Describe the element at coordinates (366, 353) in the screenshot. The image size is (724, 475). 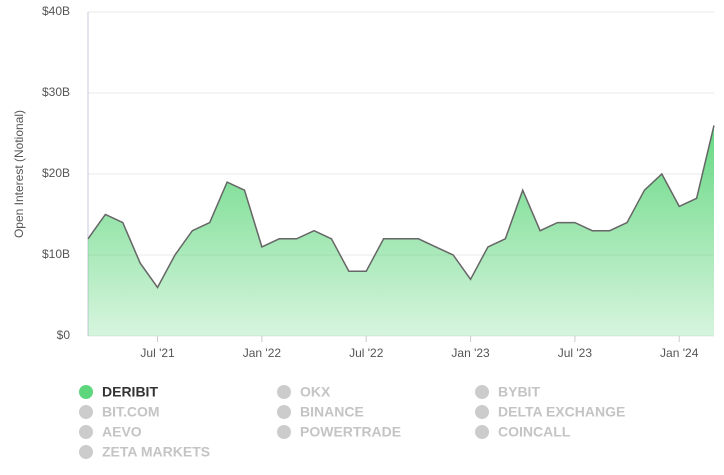
I see `x-tick-label: Jul '22` at that location.